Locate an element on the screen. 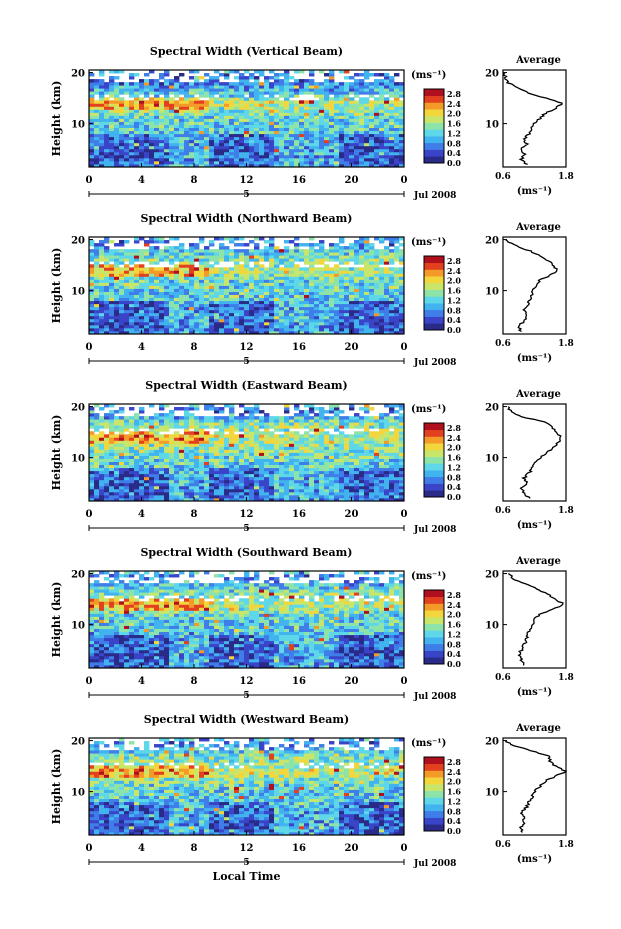 This screenshot has width=621, height=929. colorbar-tick-label: 2.8 is located at coordinates (454, 94).